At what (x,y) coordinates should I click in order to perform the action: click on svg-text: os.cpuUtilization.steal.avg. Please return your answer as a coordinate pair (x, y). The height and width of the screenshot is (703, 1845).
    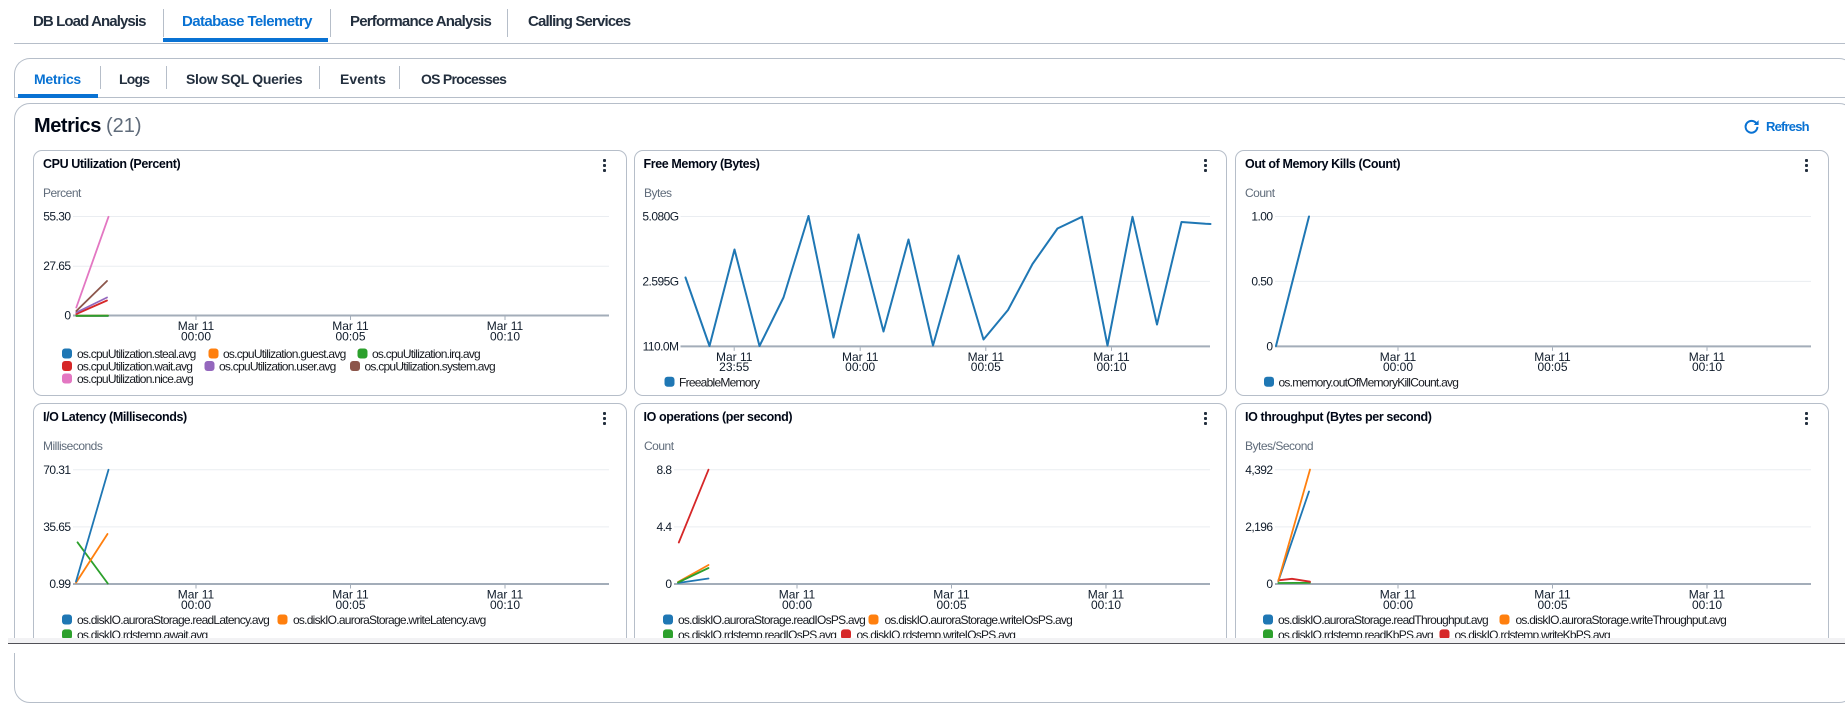
    Looking at the image, I should click on (136, 354).